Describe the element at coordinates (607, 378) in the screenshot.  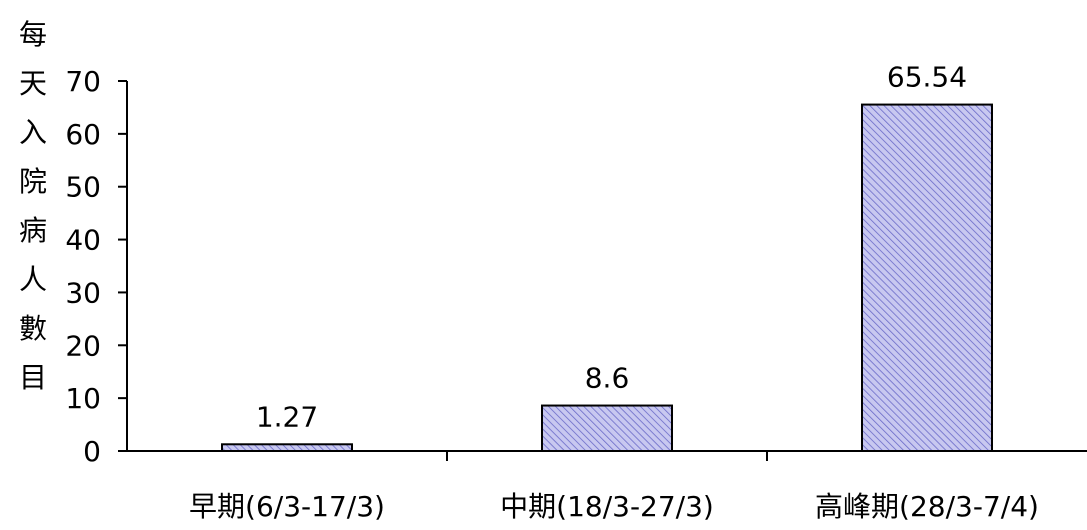
I see `bar-data-label: 8.6` at that location.